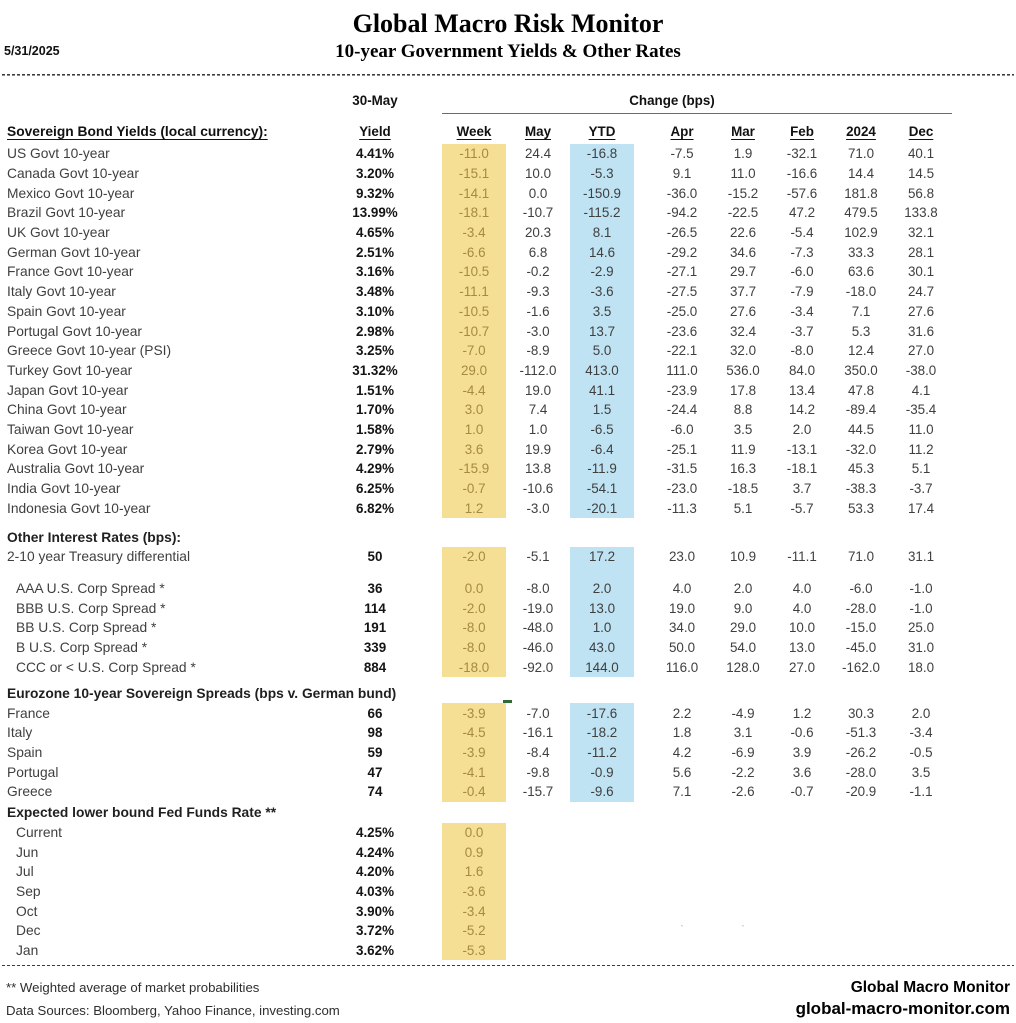 This screenshot has width=1016, height=1023. Describe the element at coordinates (375, 752) in the screenshot. I see `yield-value: 59` at that location.